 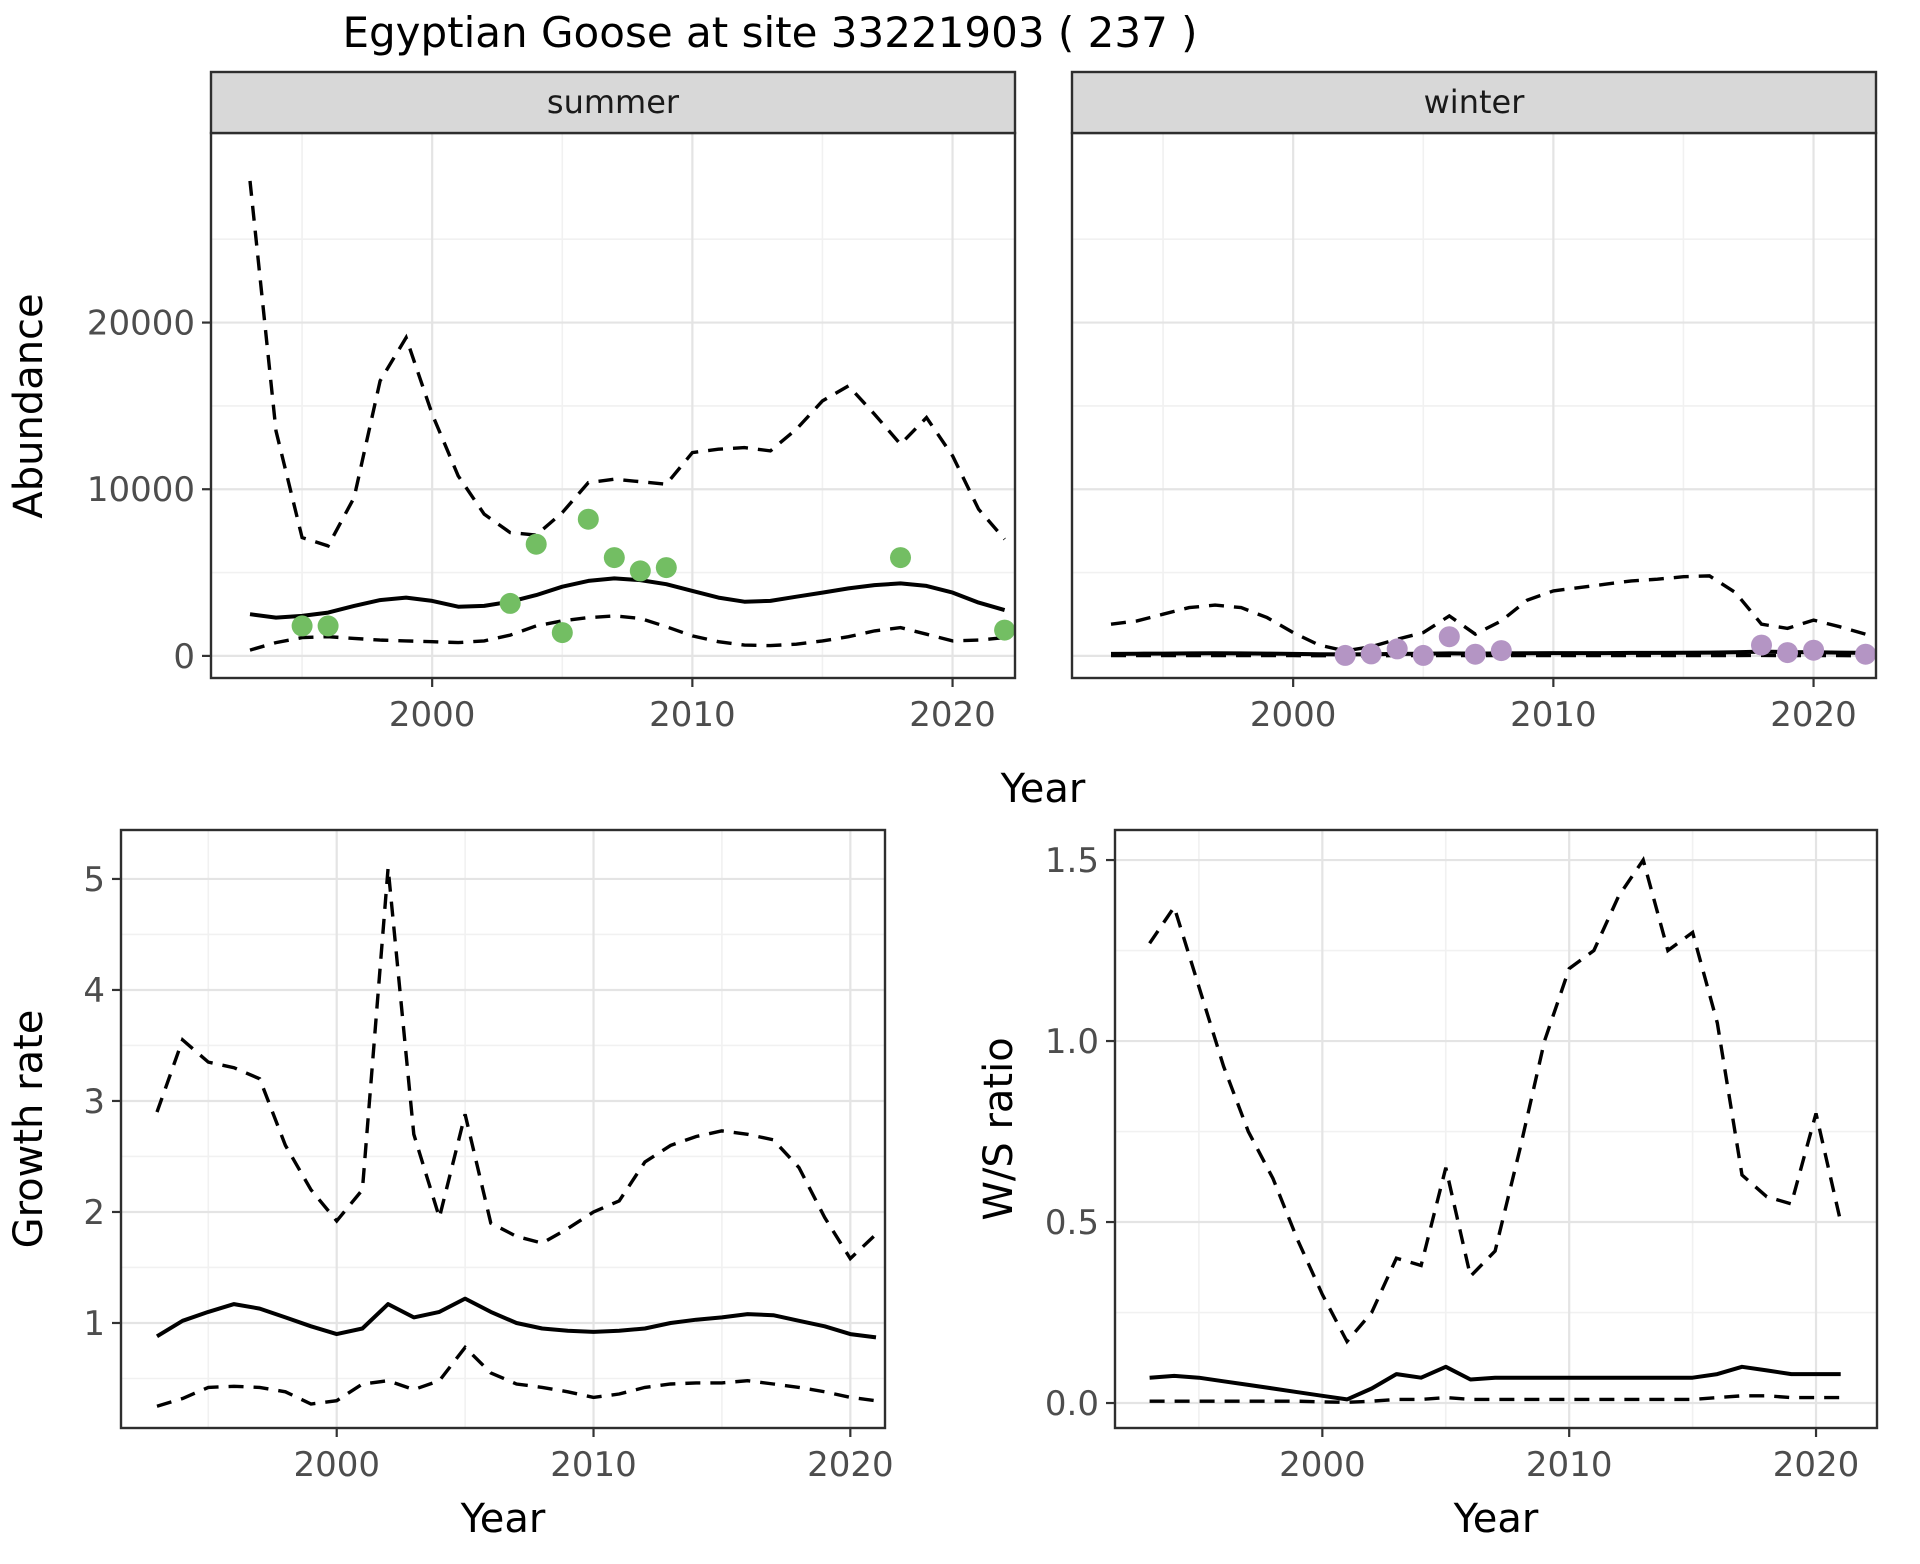 I want to click on x-axis-title-year-growth: Year, so click(x=503, y=1519).